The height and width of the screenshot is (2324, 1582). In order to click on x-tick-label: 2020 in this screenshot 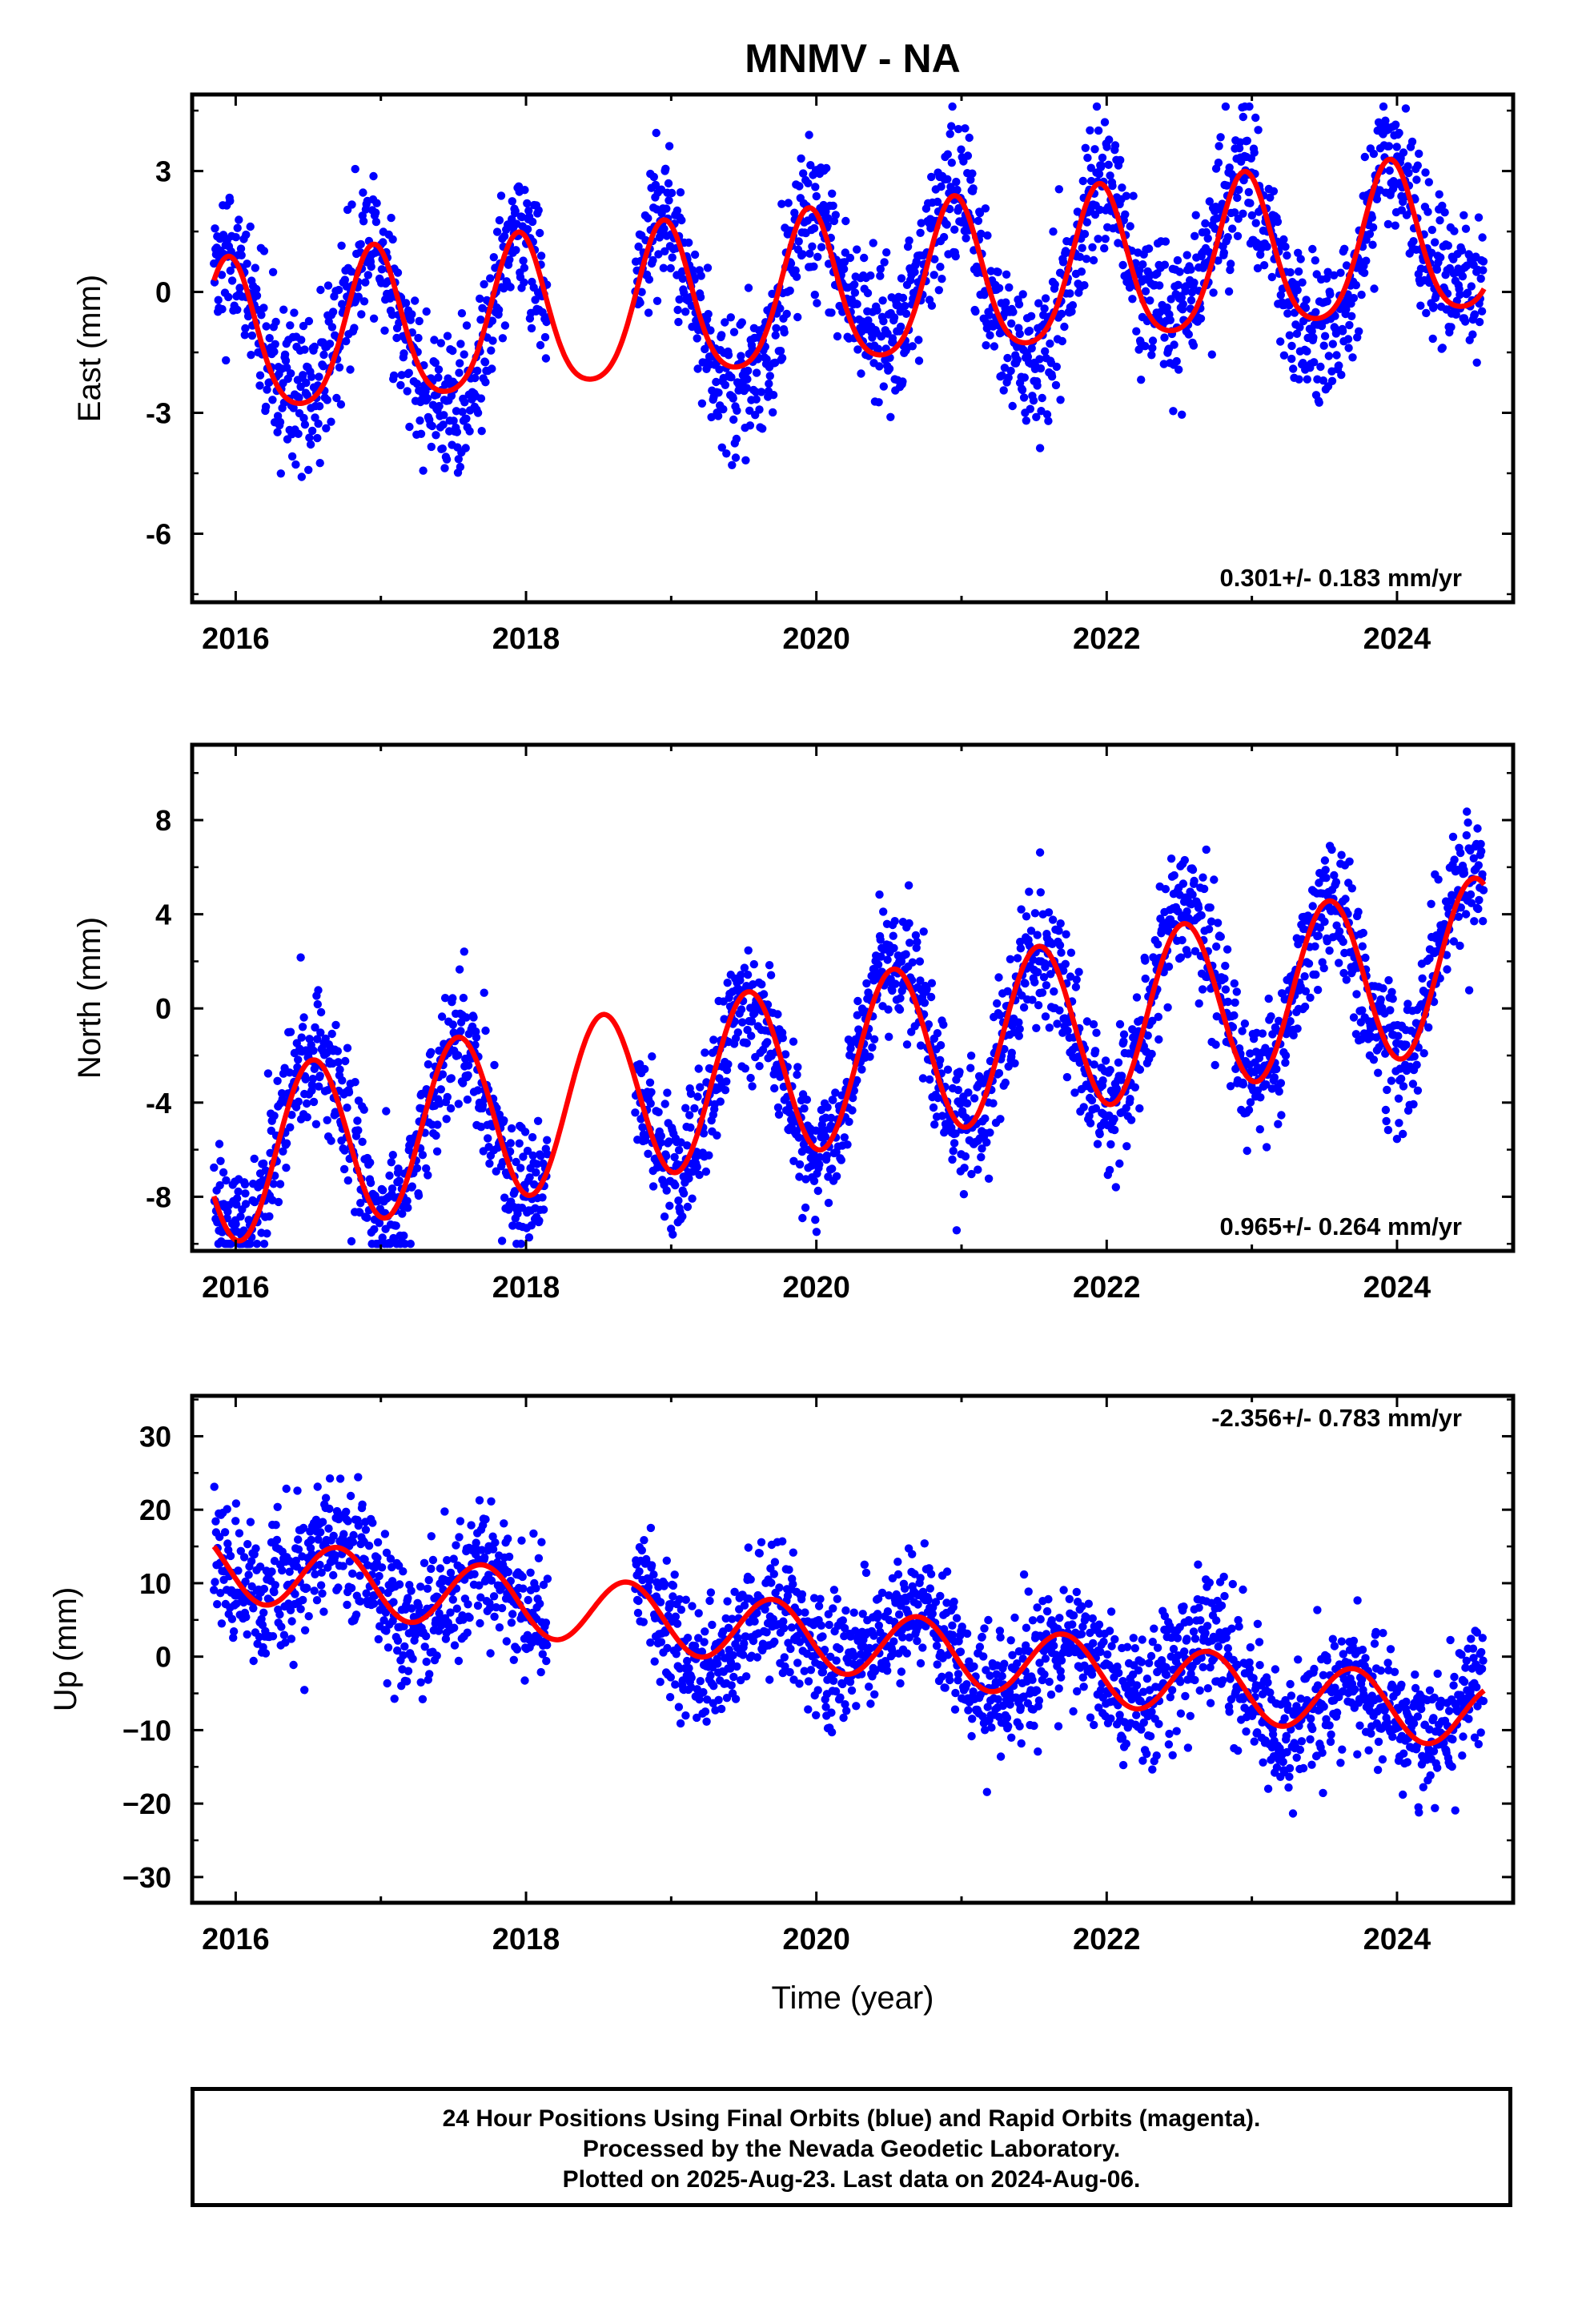, I will do `click(816, 639)`.